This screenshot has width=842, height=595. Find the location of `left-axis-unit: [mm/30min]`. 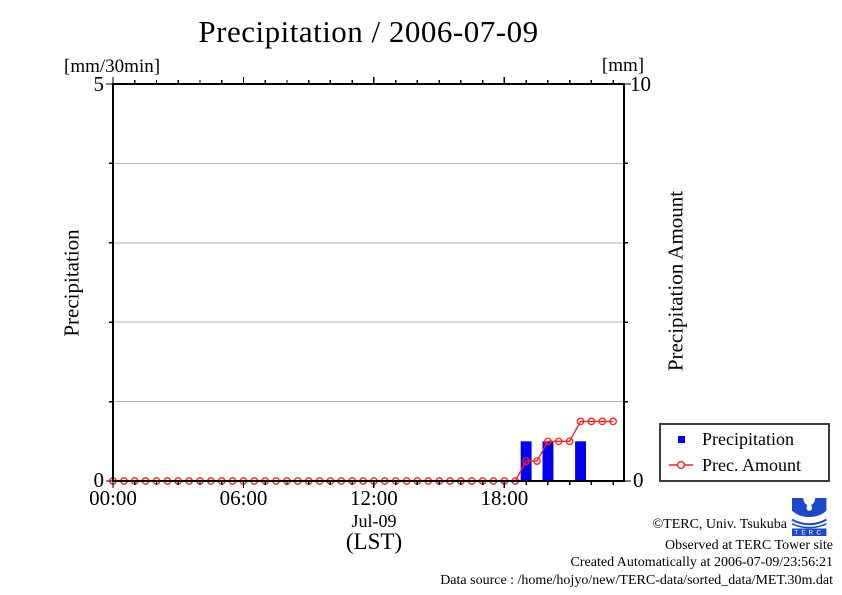

left-axis-unit: [mm/30min] is located at coordinates (112, 66).